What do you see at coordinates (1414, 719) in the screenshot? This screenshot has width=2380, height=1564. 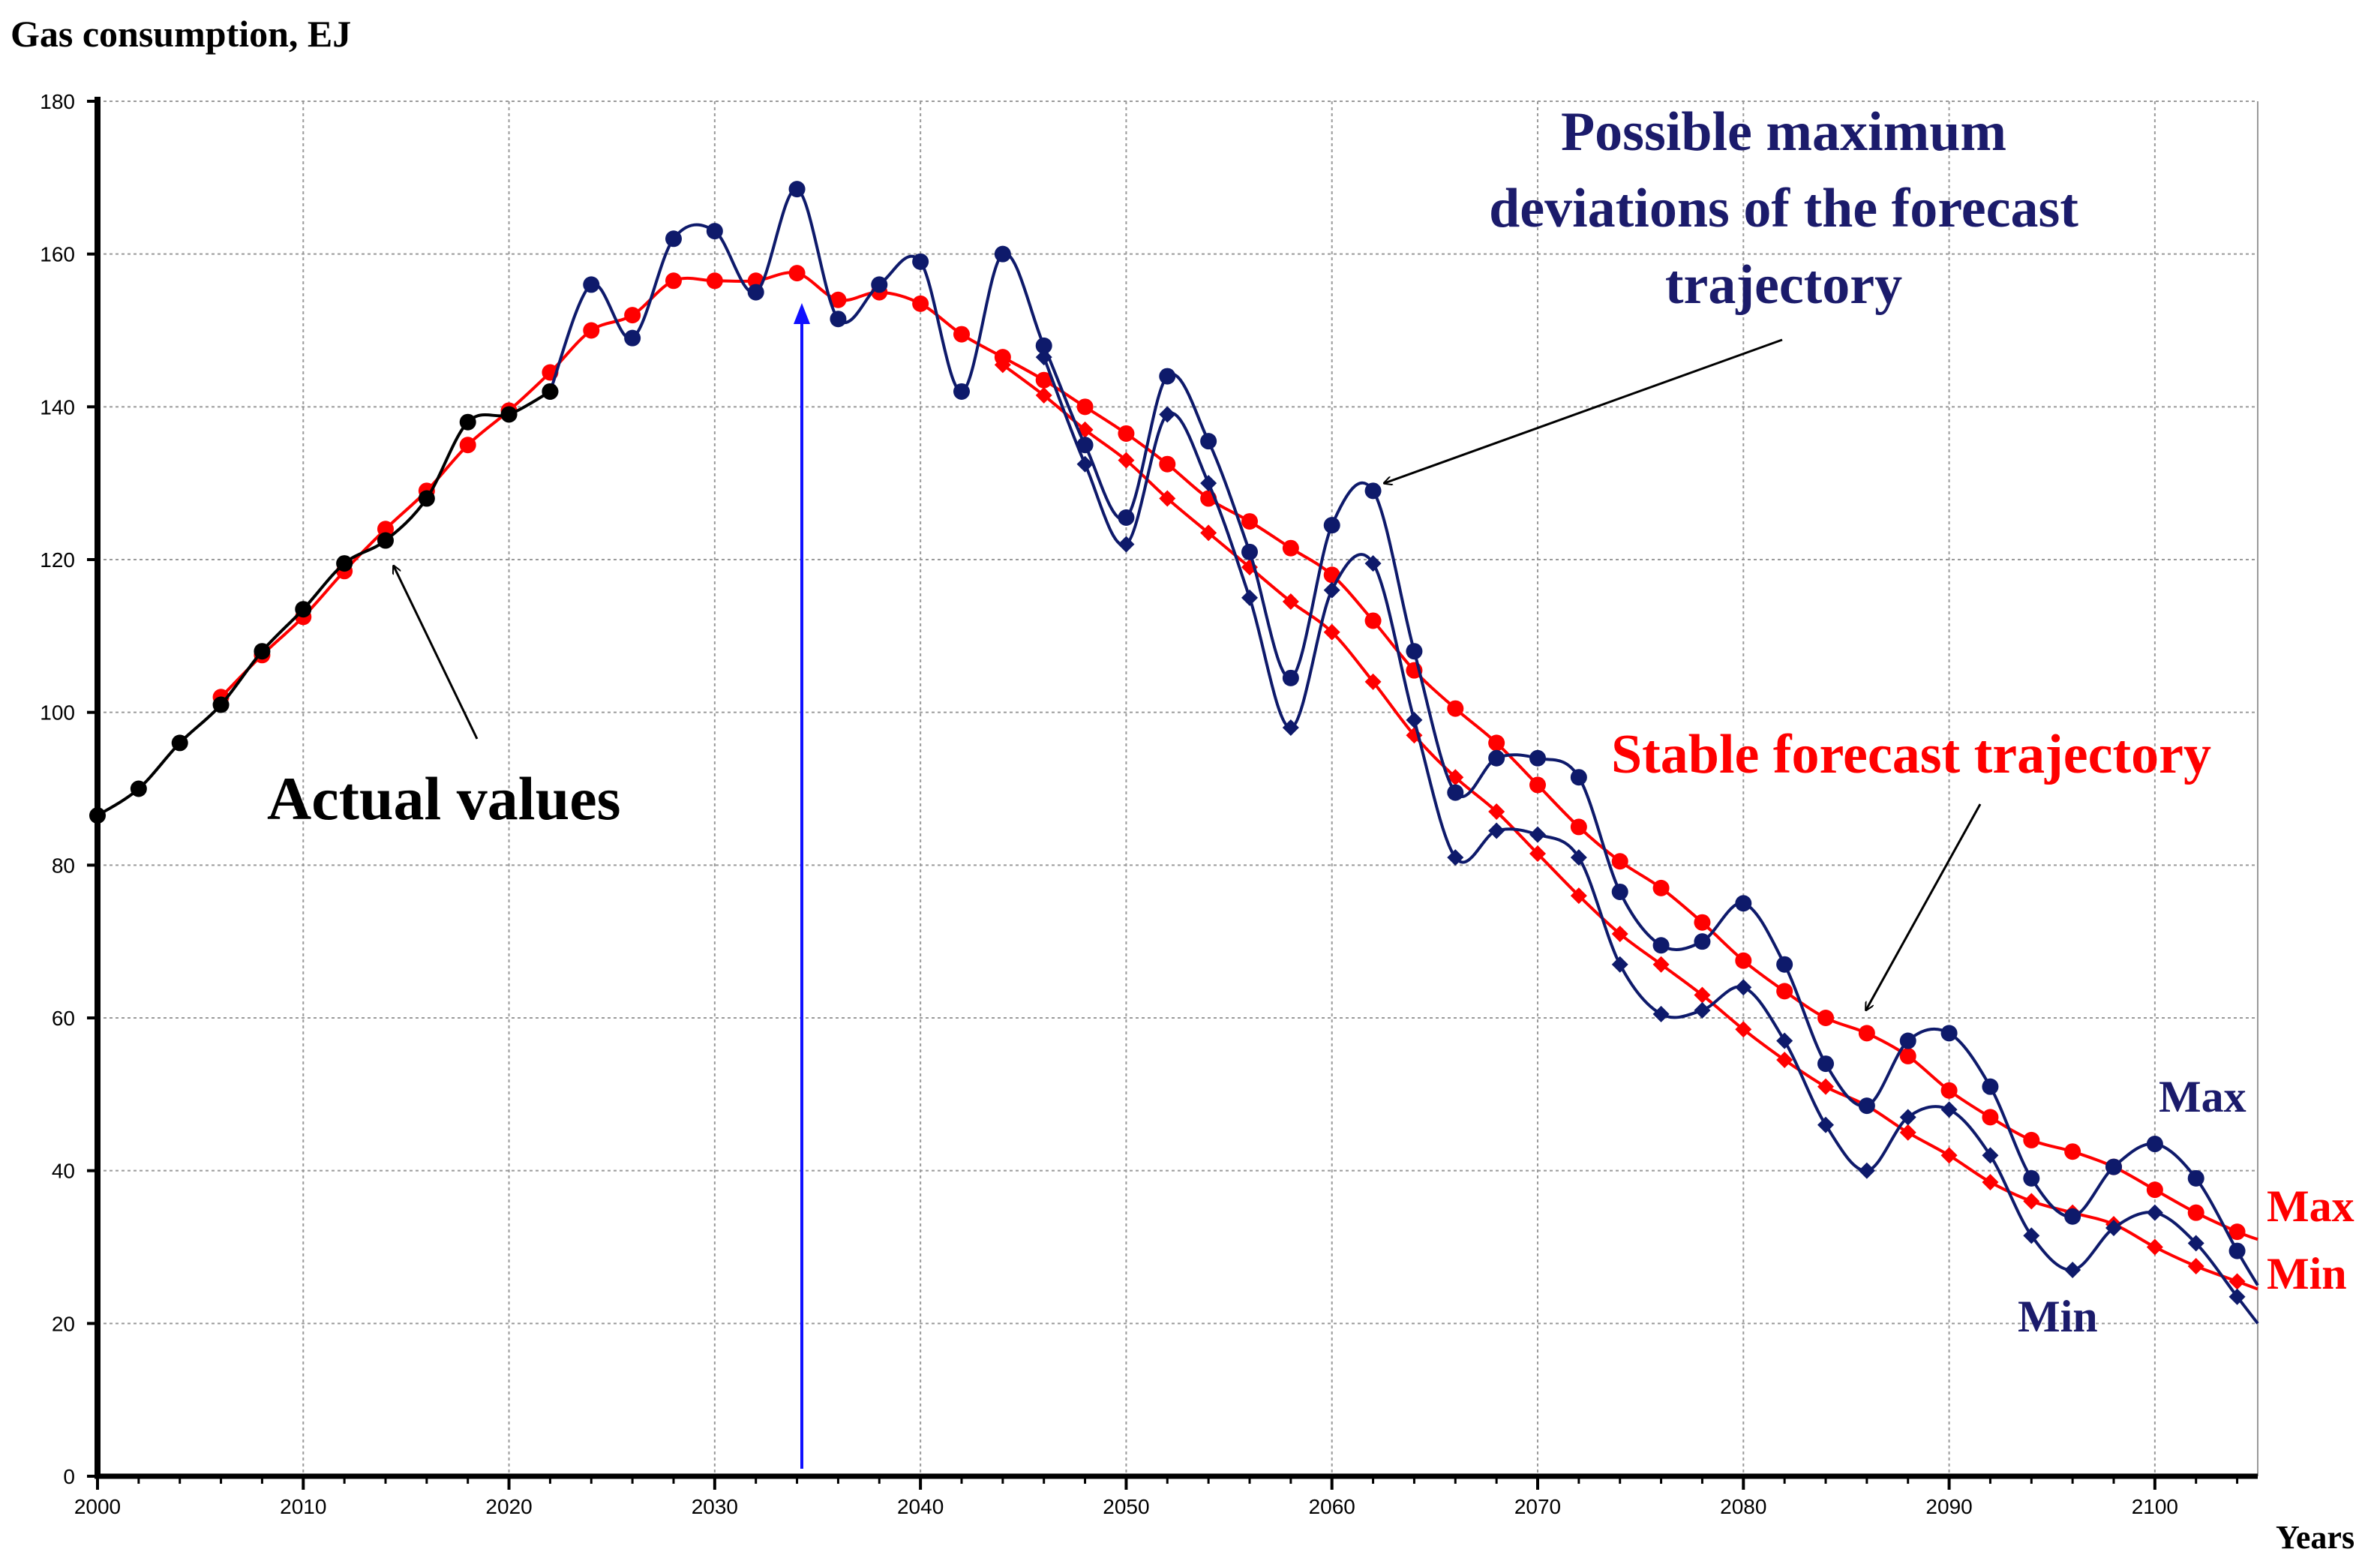 I see `point-possible-deviations-min-2064` at bounding box center [1414, 719].